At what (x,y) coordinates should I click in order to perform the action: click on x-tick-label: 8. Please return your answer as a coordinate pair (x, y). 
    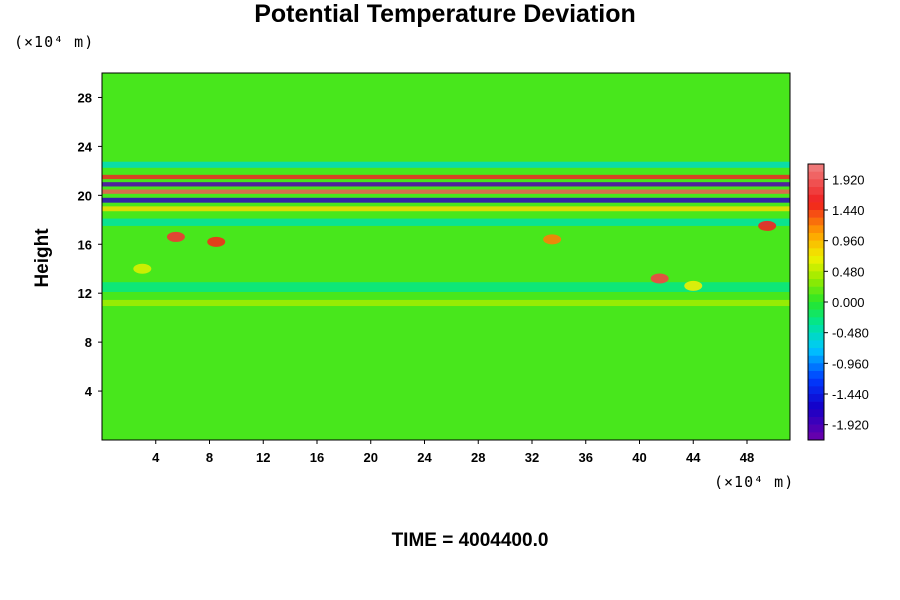
    Looking at the image, I should click on (209, 457).